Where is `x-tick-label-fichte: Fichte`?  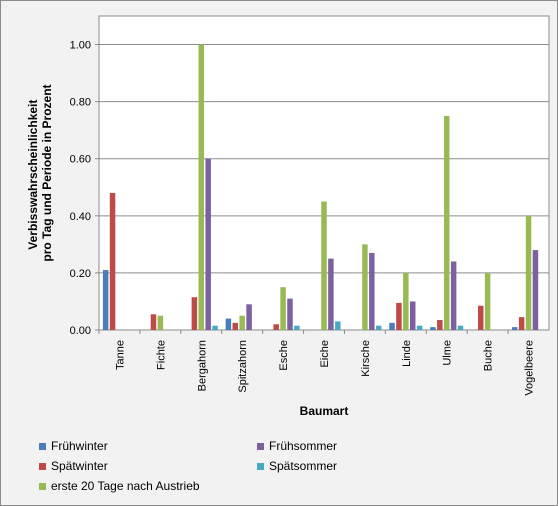
x-tick-label-fichte: Fichte is located at coordinates (161, 355).